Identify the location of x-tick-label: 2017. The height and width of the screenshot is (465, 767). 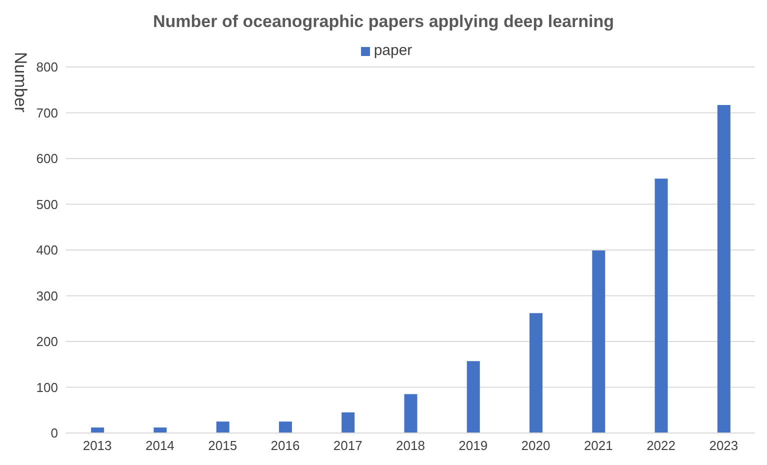
(347, 446).